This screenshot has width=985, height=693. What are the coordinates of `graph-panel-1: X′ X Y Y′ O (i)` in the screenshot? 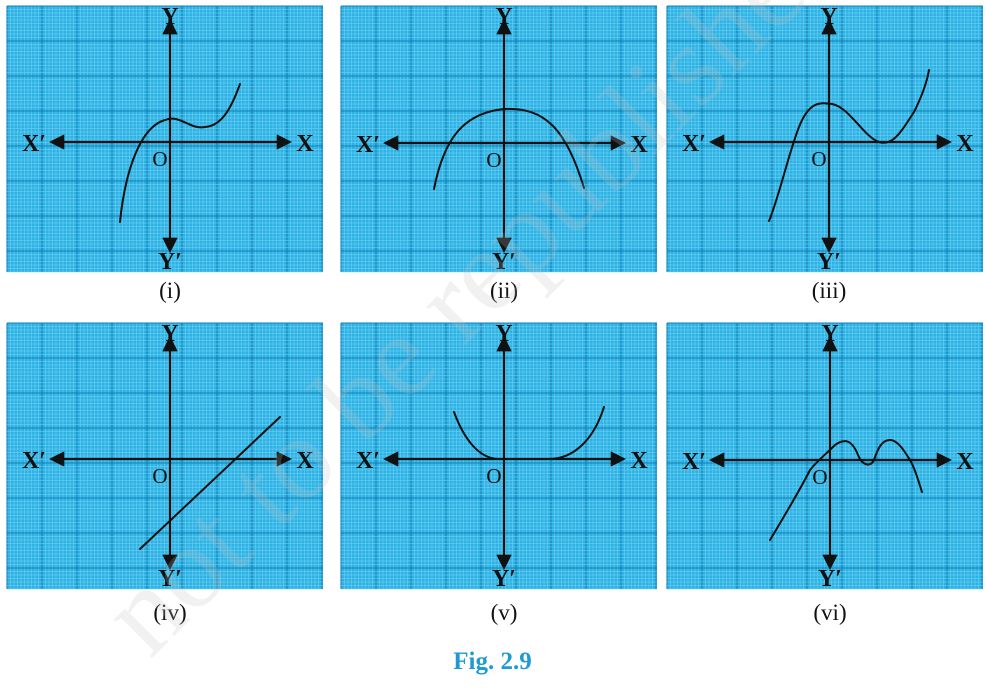 It's located at (164, 153).